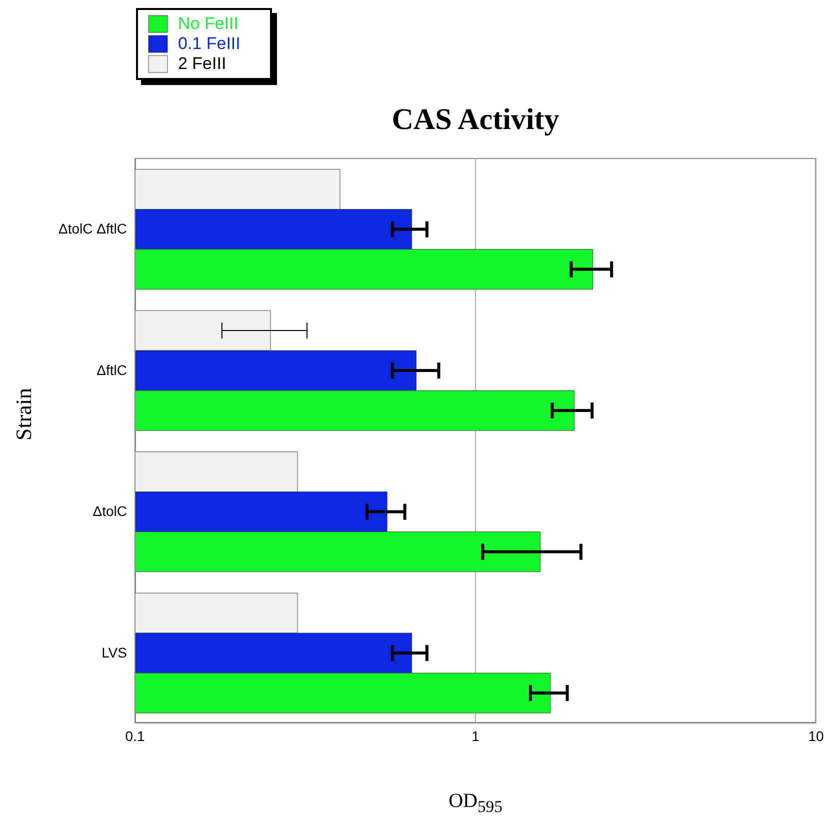  Describe the element at coordinates (475, 803) in the screenshot. I see `x-axis-title: OD$_{595}$` at that location.